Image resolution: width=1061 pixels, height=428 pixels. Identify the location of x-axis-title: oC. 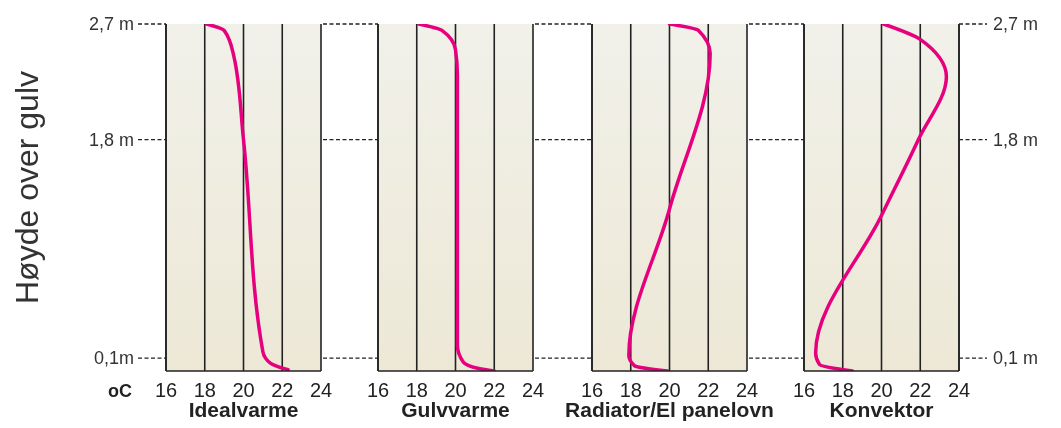
(120, 391).